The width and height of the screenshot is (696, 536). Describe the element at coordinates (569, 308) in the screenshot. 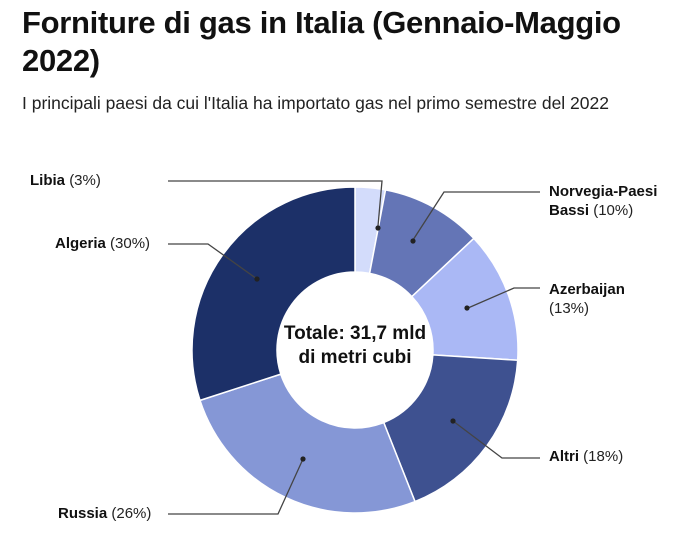

I see `label-azerbaijan-pct: (13%)` at that location.